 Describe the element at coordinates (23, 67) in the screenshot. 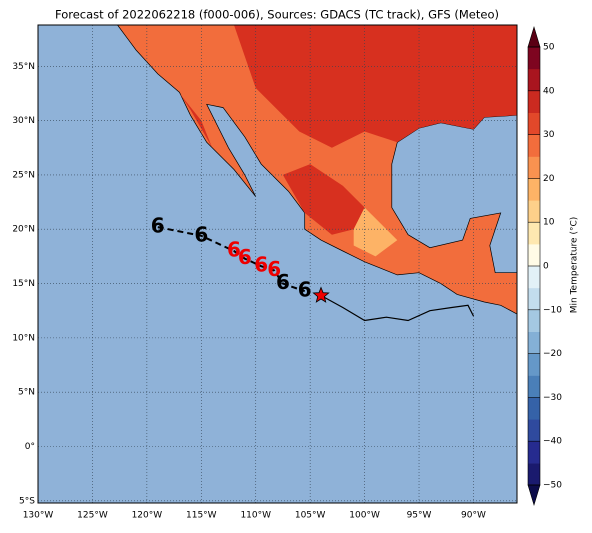

I see `lat-tick-label: 35°N` at that location.